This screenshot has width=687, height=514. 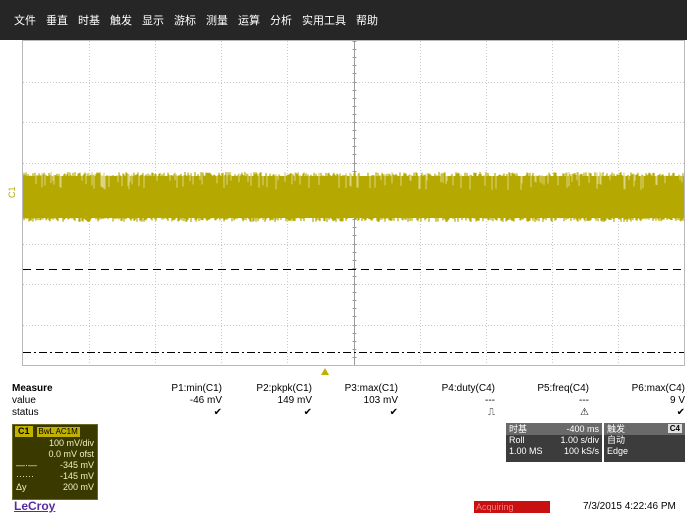 What do you see at coordinates (12, 192) in the screenshot?
I see `channel-marker-c1: C1` at bounding box center [12, 192].